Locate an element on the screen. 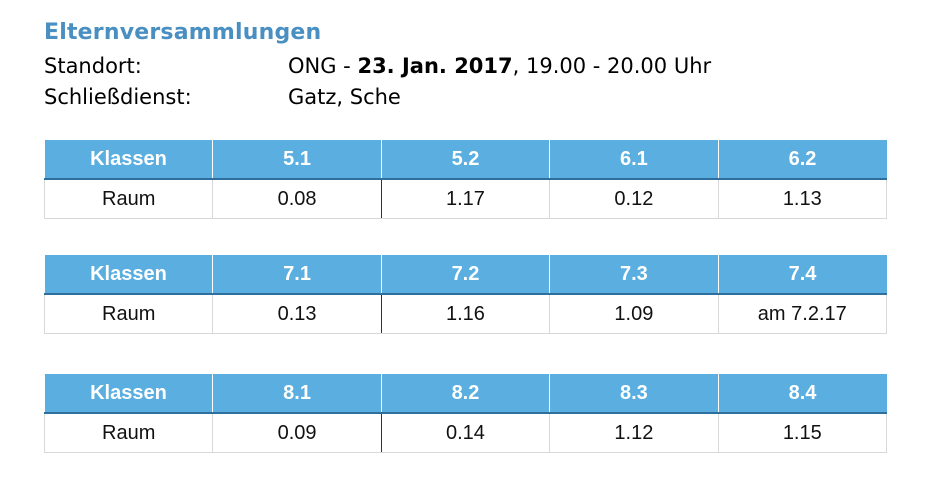 The height and width of the screenshot is (491, 936). standort-value: ONG - 23. Jan. 2017, 19.00 - 20.00 Uhr is located at coordinates (499, 66).